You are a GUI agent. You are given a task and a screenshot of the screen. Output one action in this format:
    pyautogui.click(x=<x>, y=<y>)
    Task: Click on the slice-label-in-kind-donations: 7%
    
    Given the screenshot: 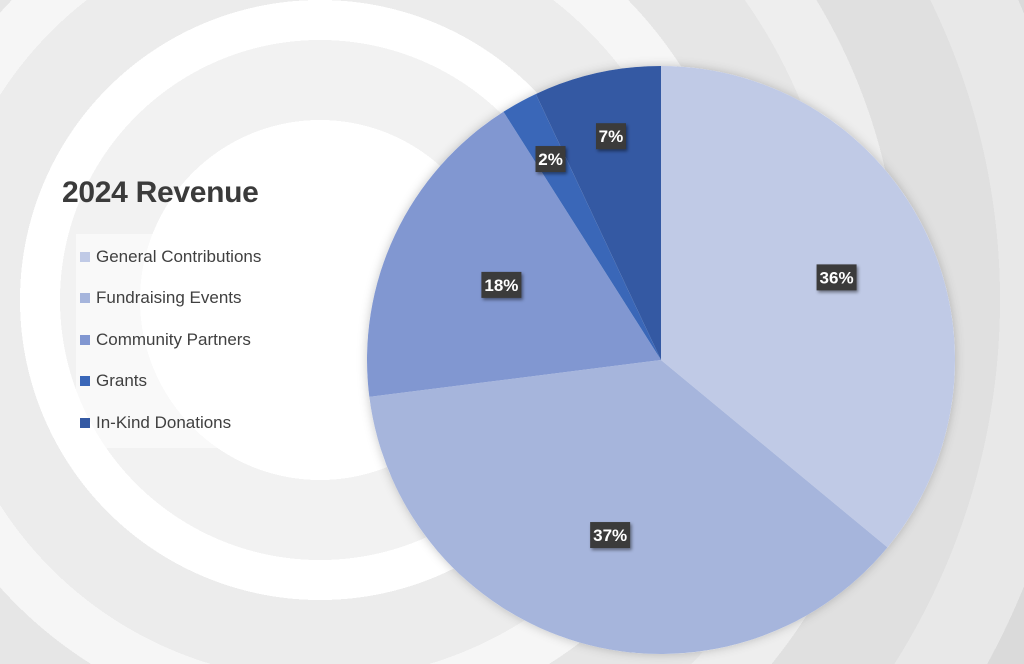 What is the action you would take?
    pyautogui.click(x=610, y=136)
    